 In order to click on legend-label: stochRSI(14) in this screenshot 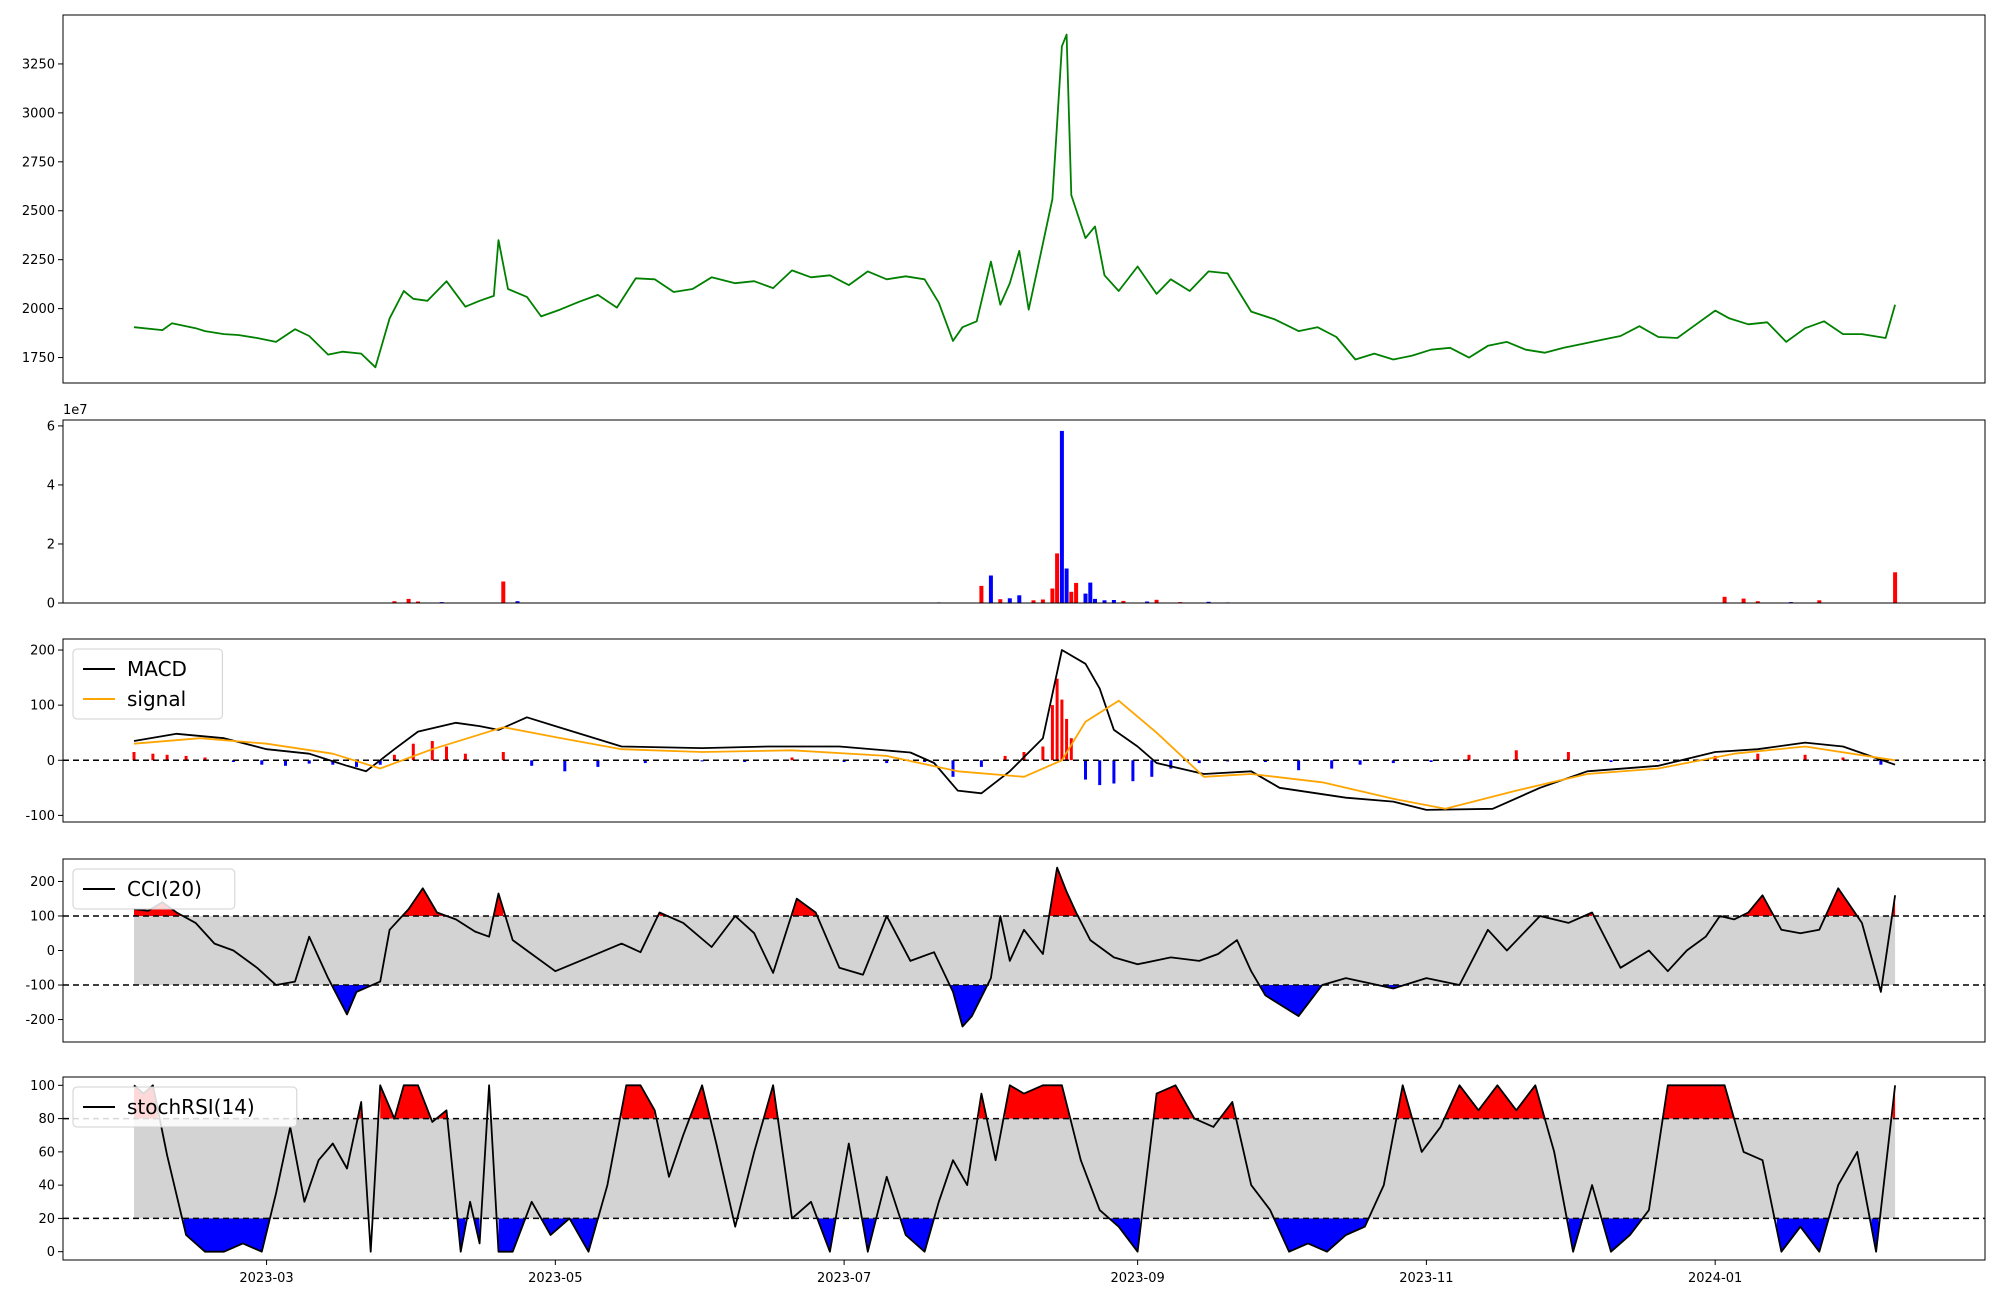, I will do `click(191, 1107)`.